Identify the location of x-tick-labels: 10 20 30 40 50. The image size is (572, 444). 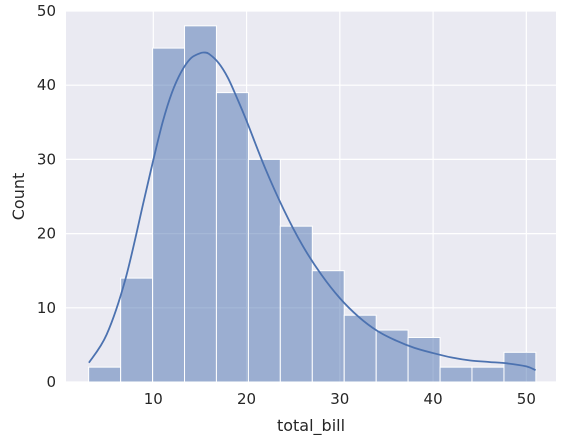
(340, 399).